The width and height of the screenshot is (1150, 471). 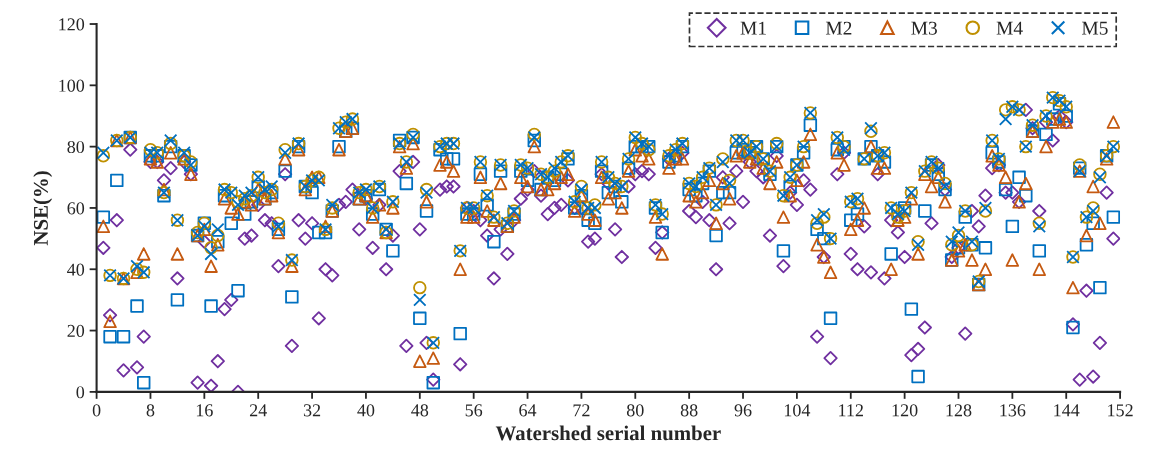 I want to click on x-tick-label: 144, so click(x=1067, y=410).